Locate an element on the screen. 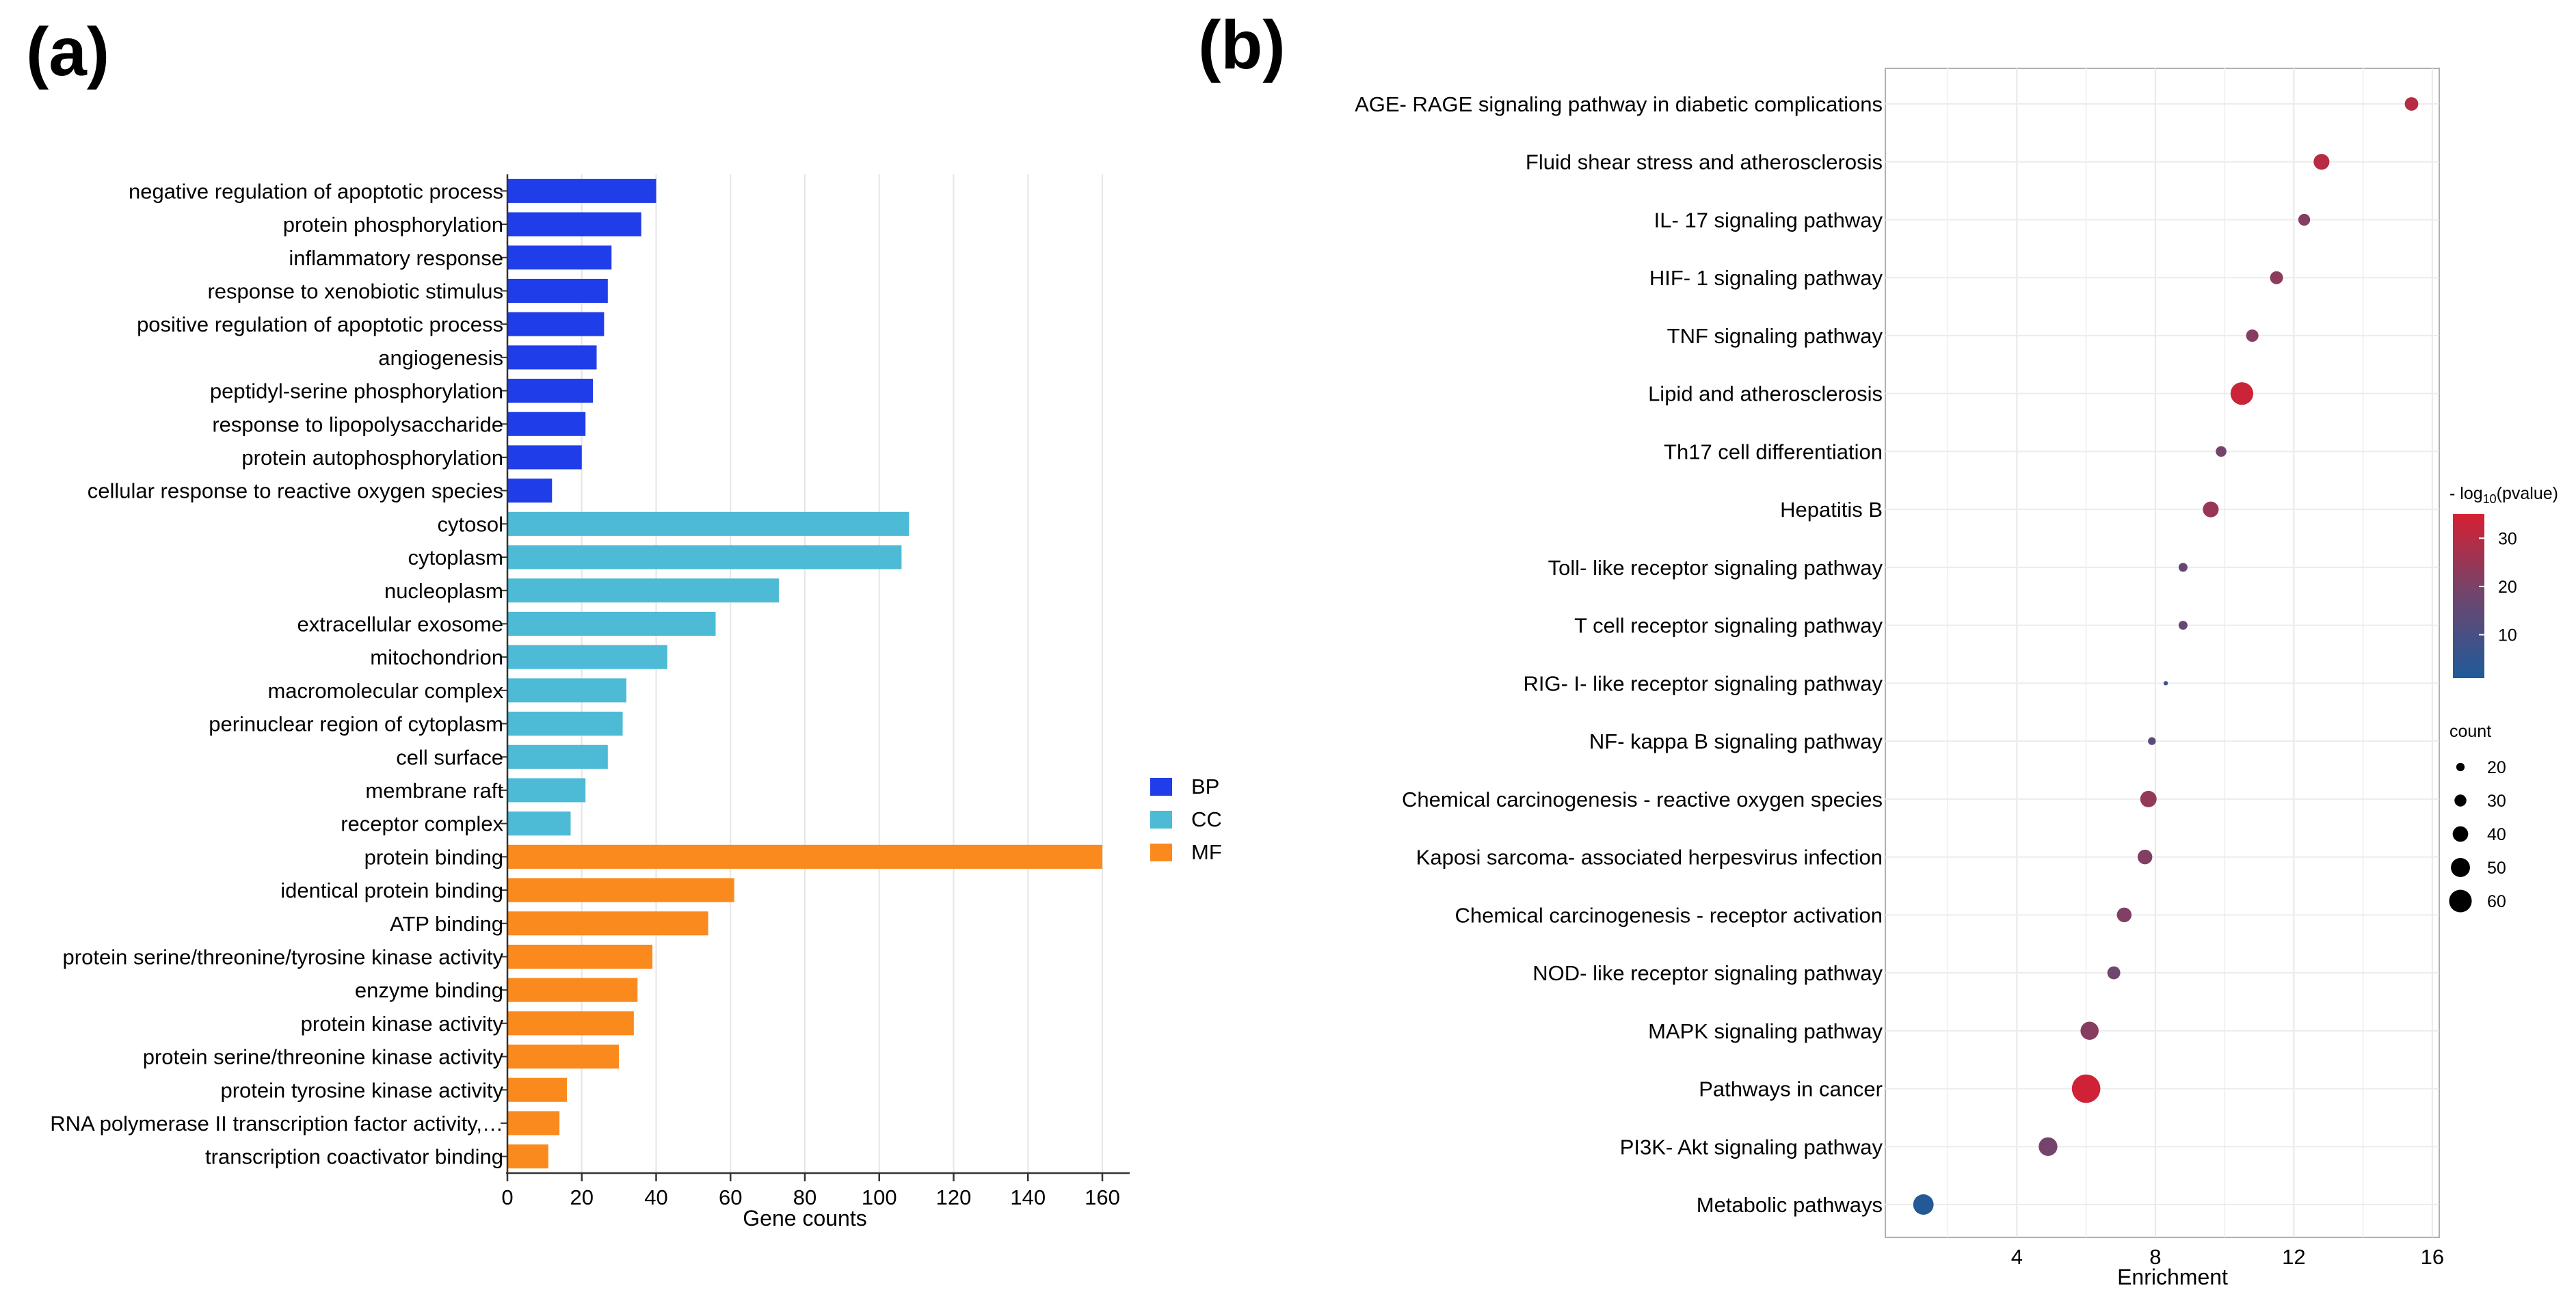 This screenshot has height=1290, width=2576. x-axis-title-enrichment: Enrichment is located at coordinates (2172, 1277).